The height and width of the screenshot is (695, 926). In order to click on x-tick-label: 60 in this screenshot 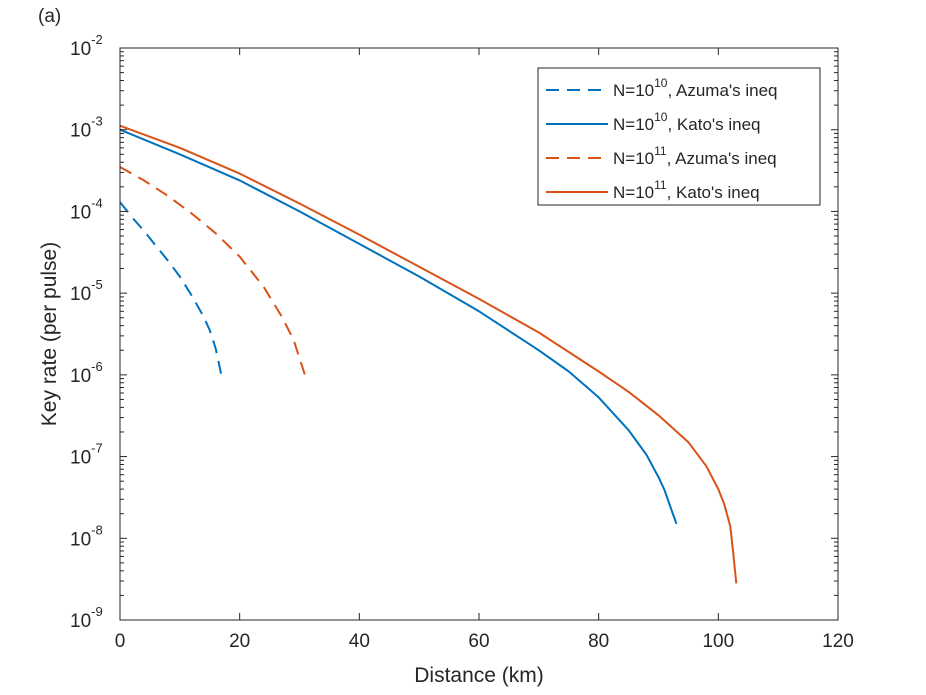, I will do `click(478, 641)`.